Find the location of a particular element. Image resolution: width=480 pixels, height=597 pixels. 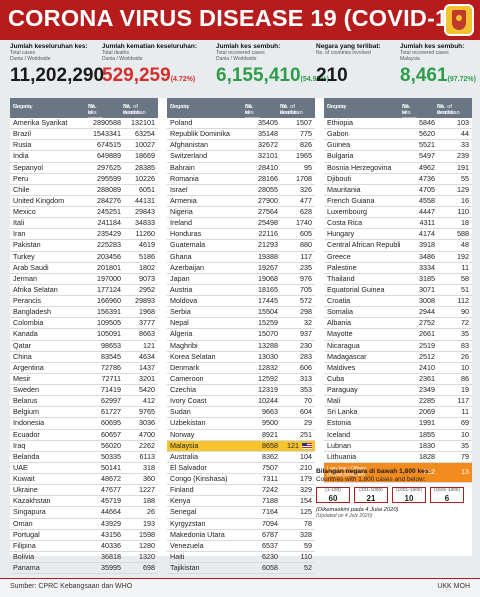

case-count: 25498 is located at coordinates (261, 223).